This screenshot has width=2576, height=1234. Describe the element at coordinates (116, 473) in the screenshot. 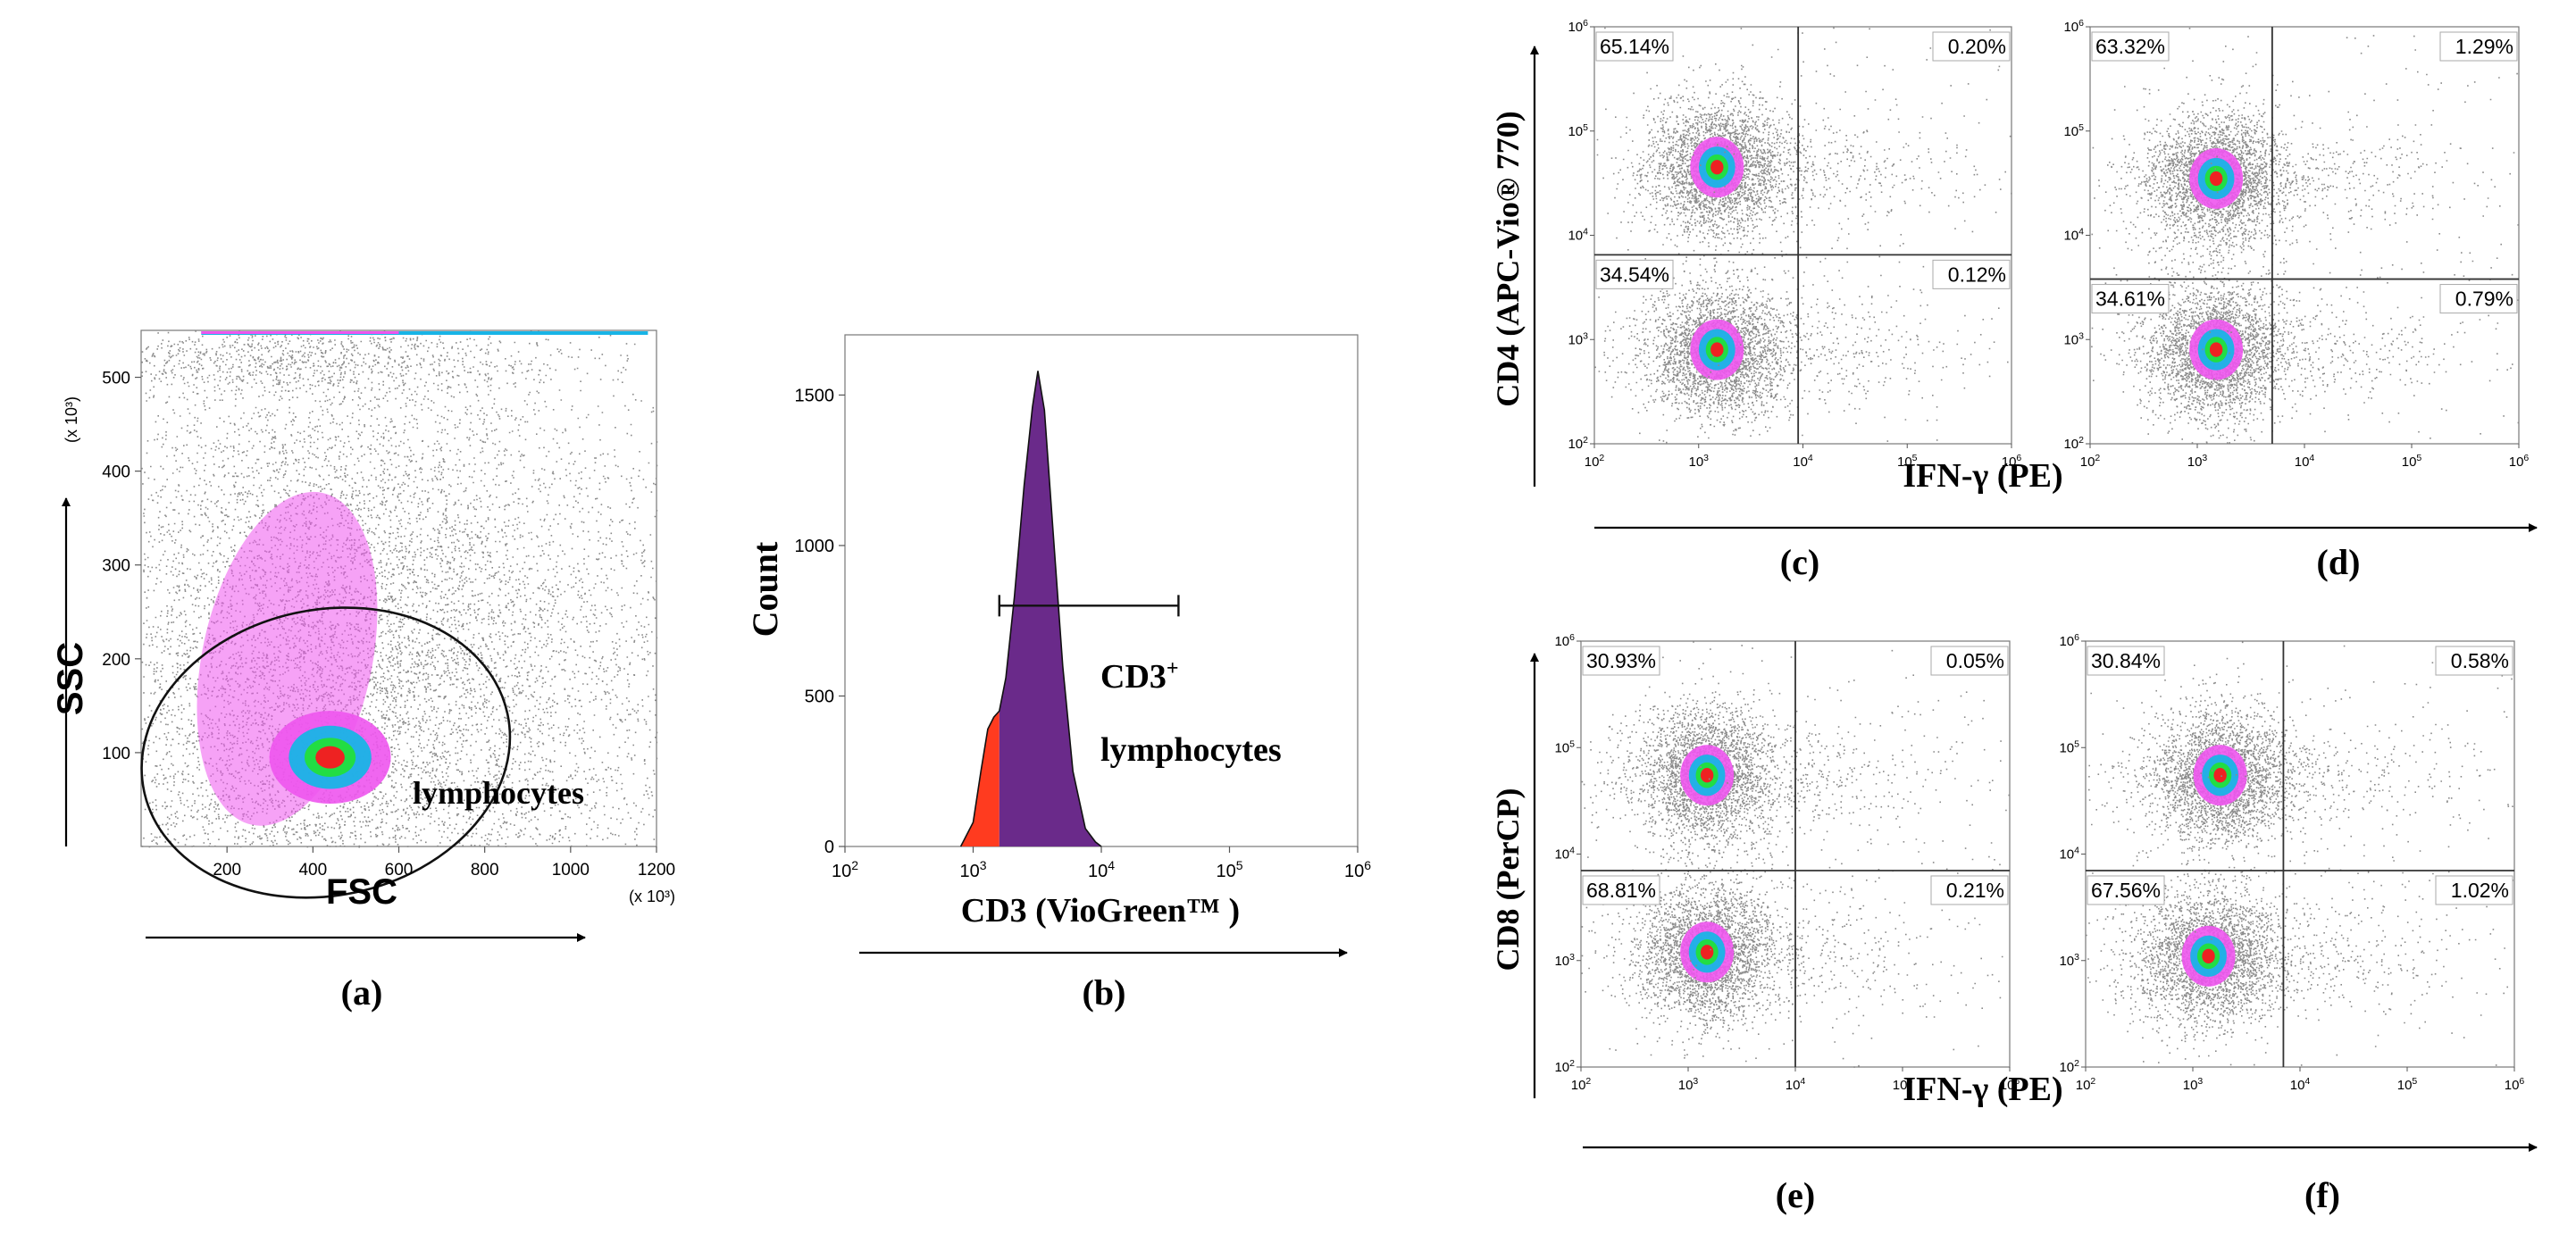

I see `panel-a-ytick-label: 400` at that location.